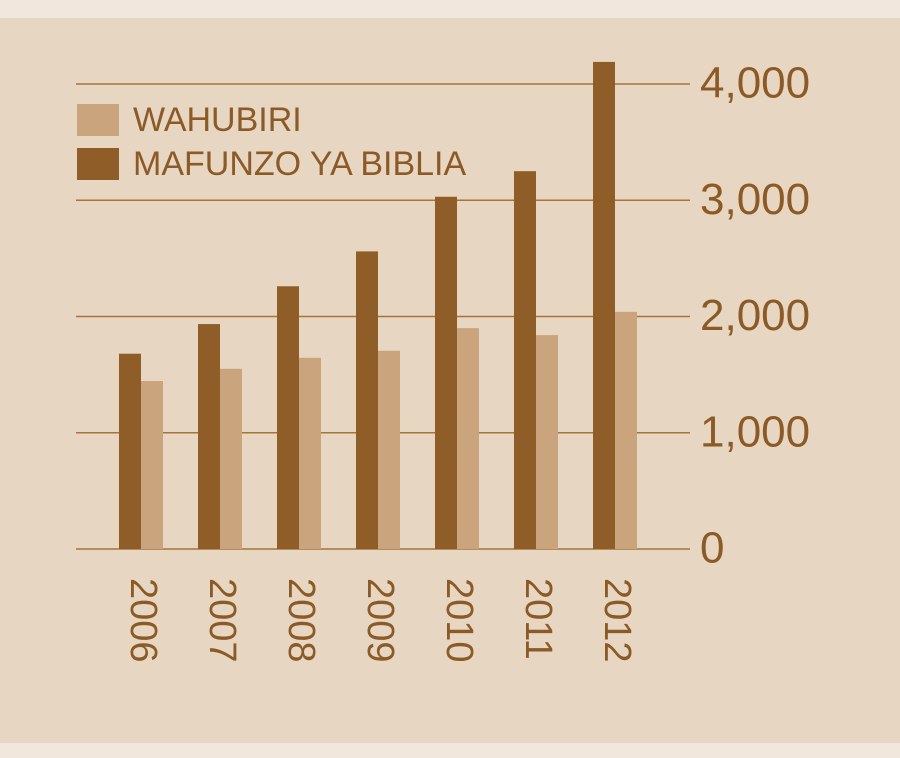 The image size is (900, 758). What do you see at coordinates (712, 548) in the screenshot?
I see `y-tick-label: 0` at bounding box center [712, 548].